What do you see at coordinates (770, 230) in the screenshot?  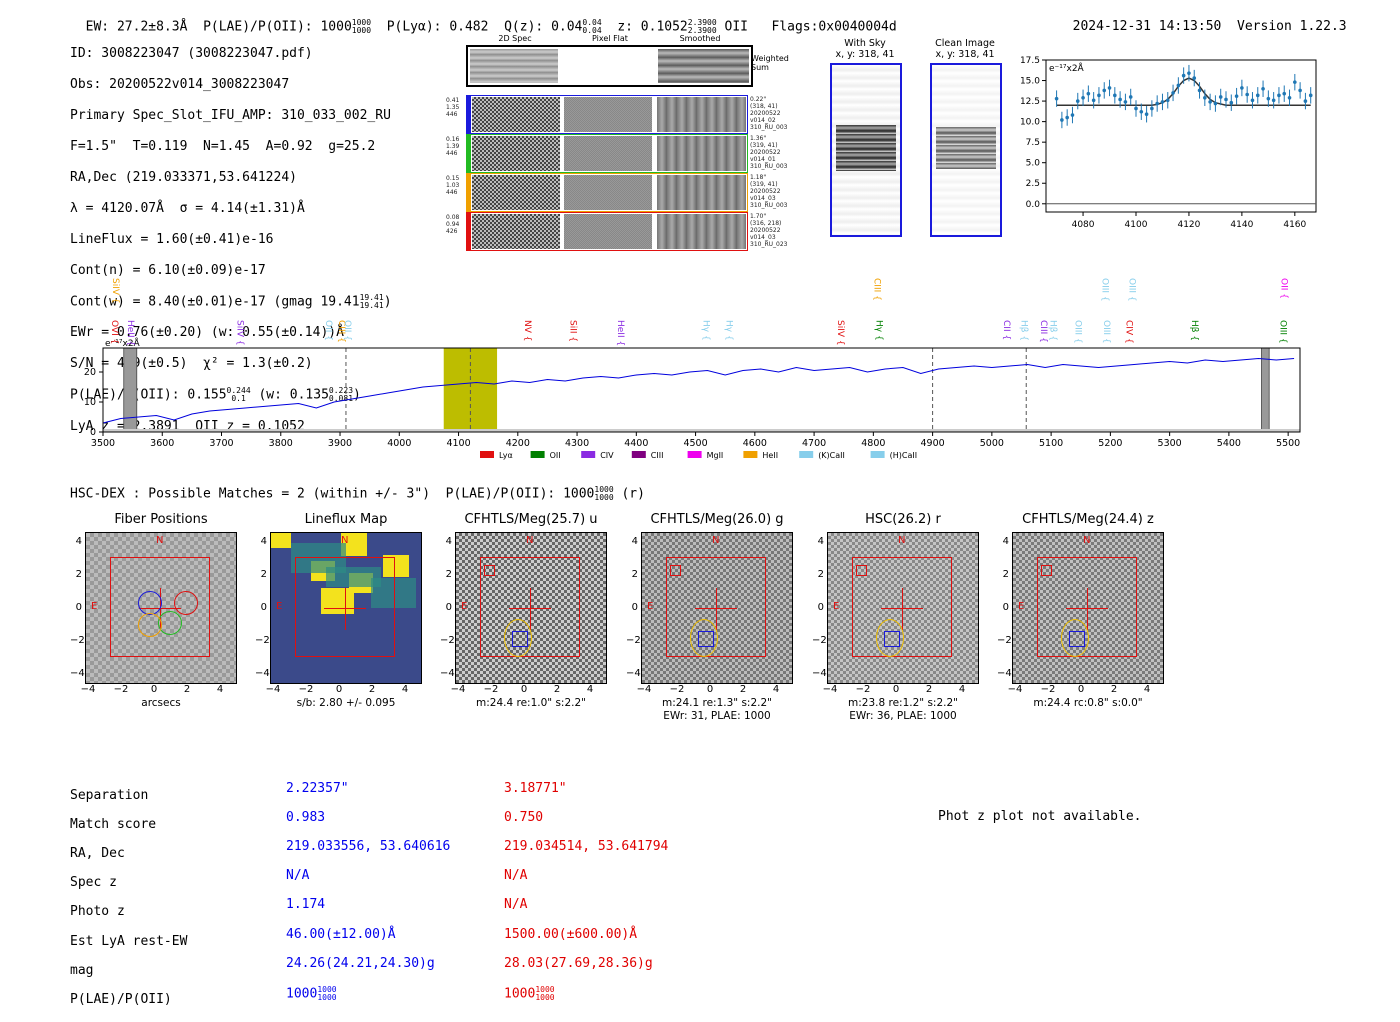 I see `row-right-info: 1.70" (316, 218) 20200522 v014_03 310_RU_023` at bounding box center [770, 230].